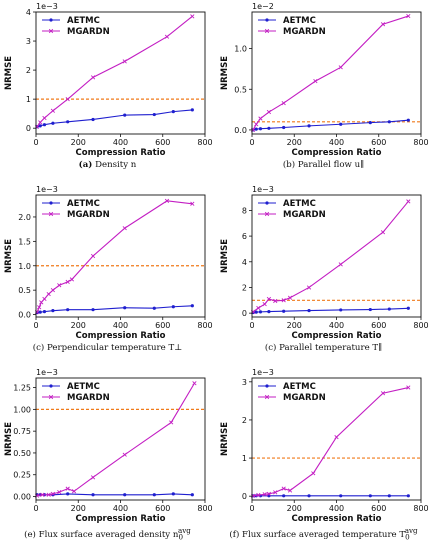 The image size is (431, 550). I want to click on y-tick-label: 1.25, so click(22, 388).